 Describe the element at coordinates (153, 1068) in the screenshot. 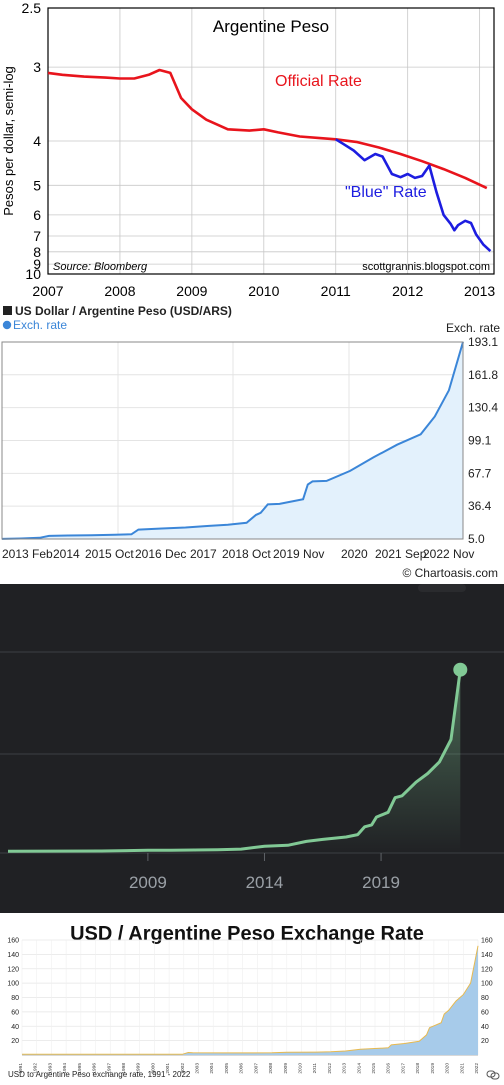

I see `chart4-x-tick-label: 2000` at that location.